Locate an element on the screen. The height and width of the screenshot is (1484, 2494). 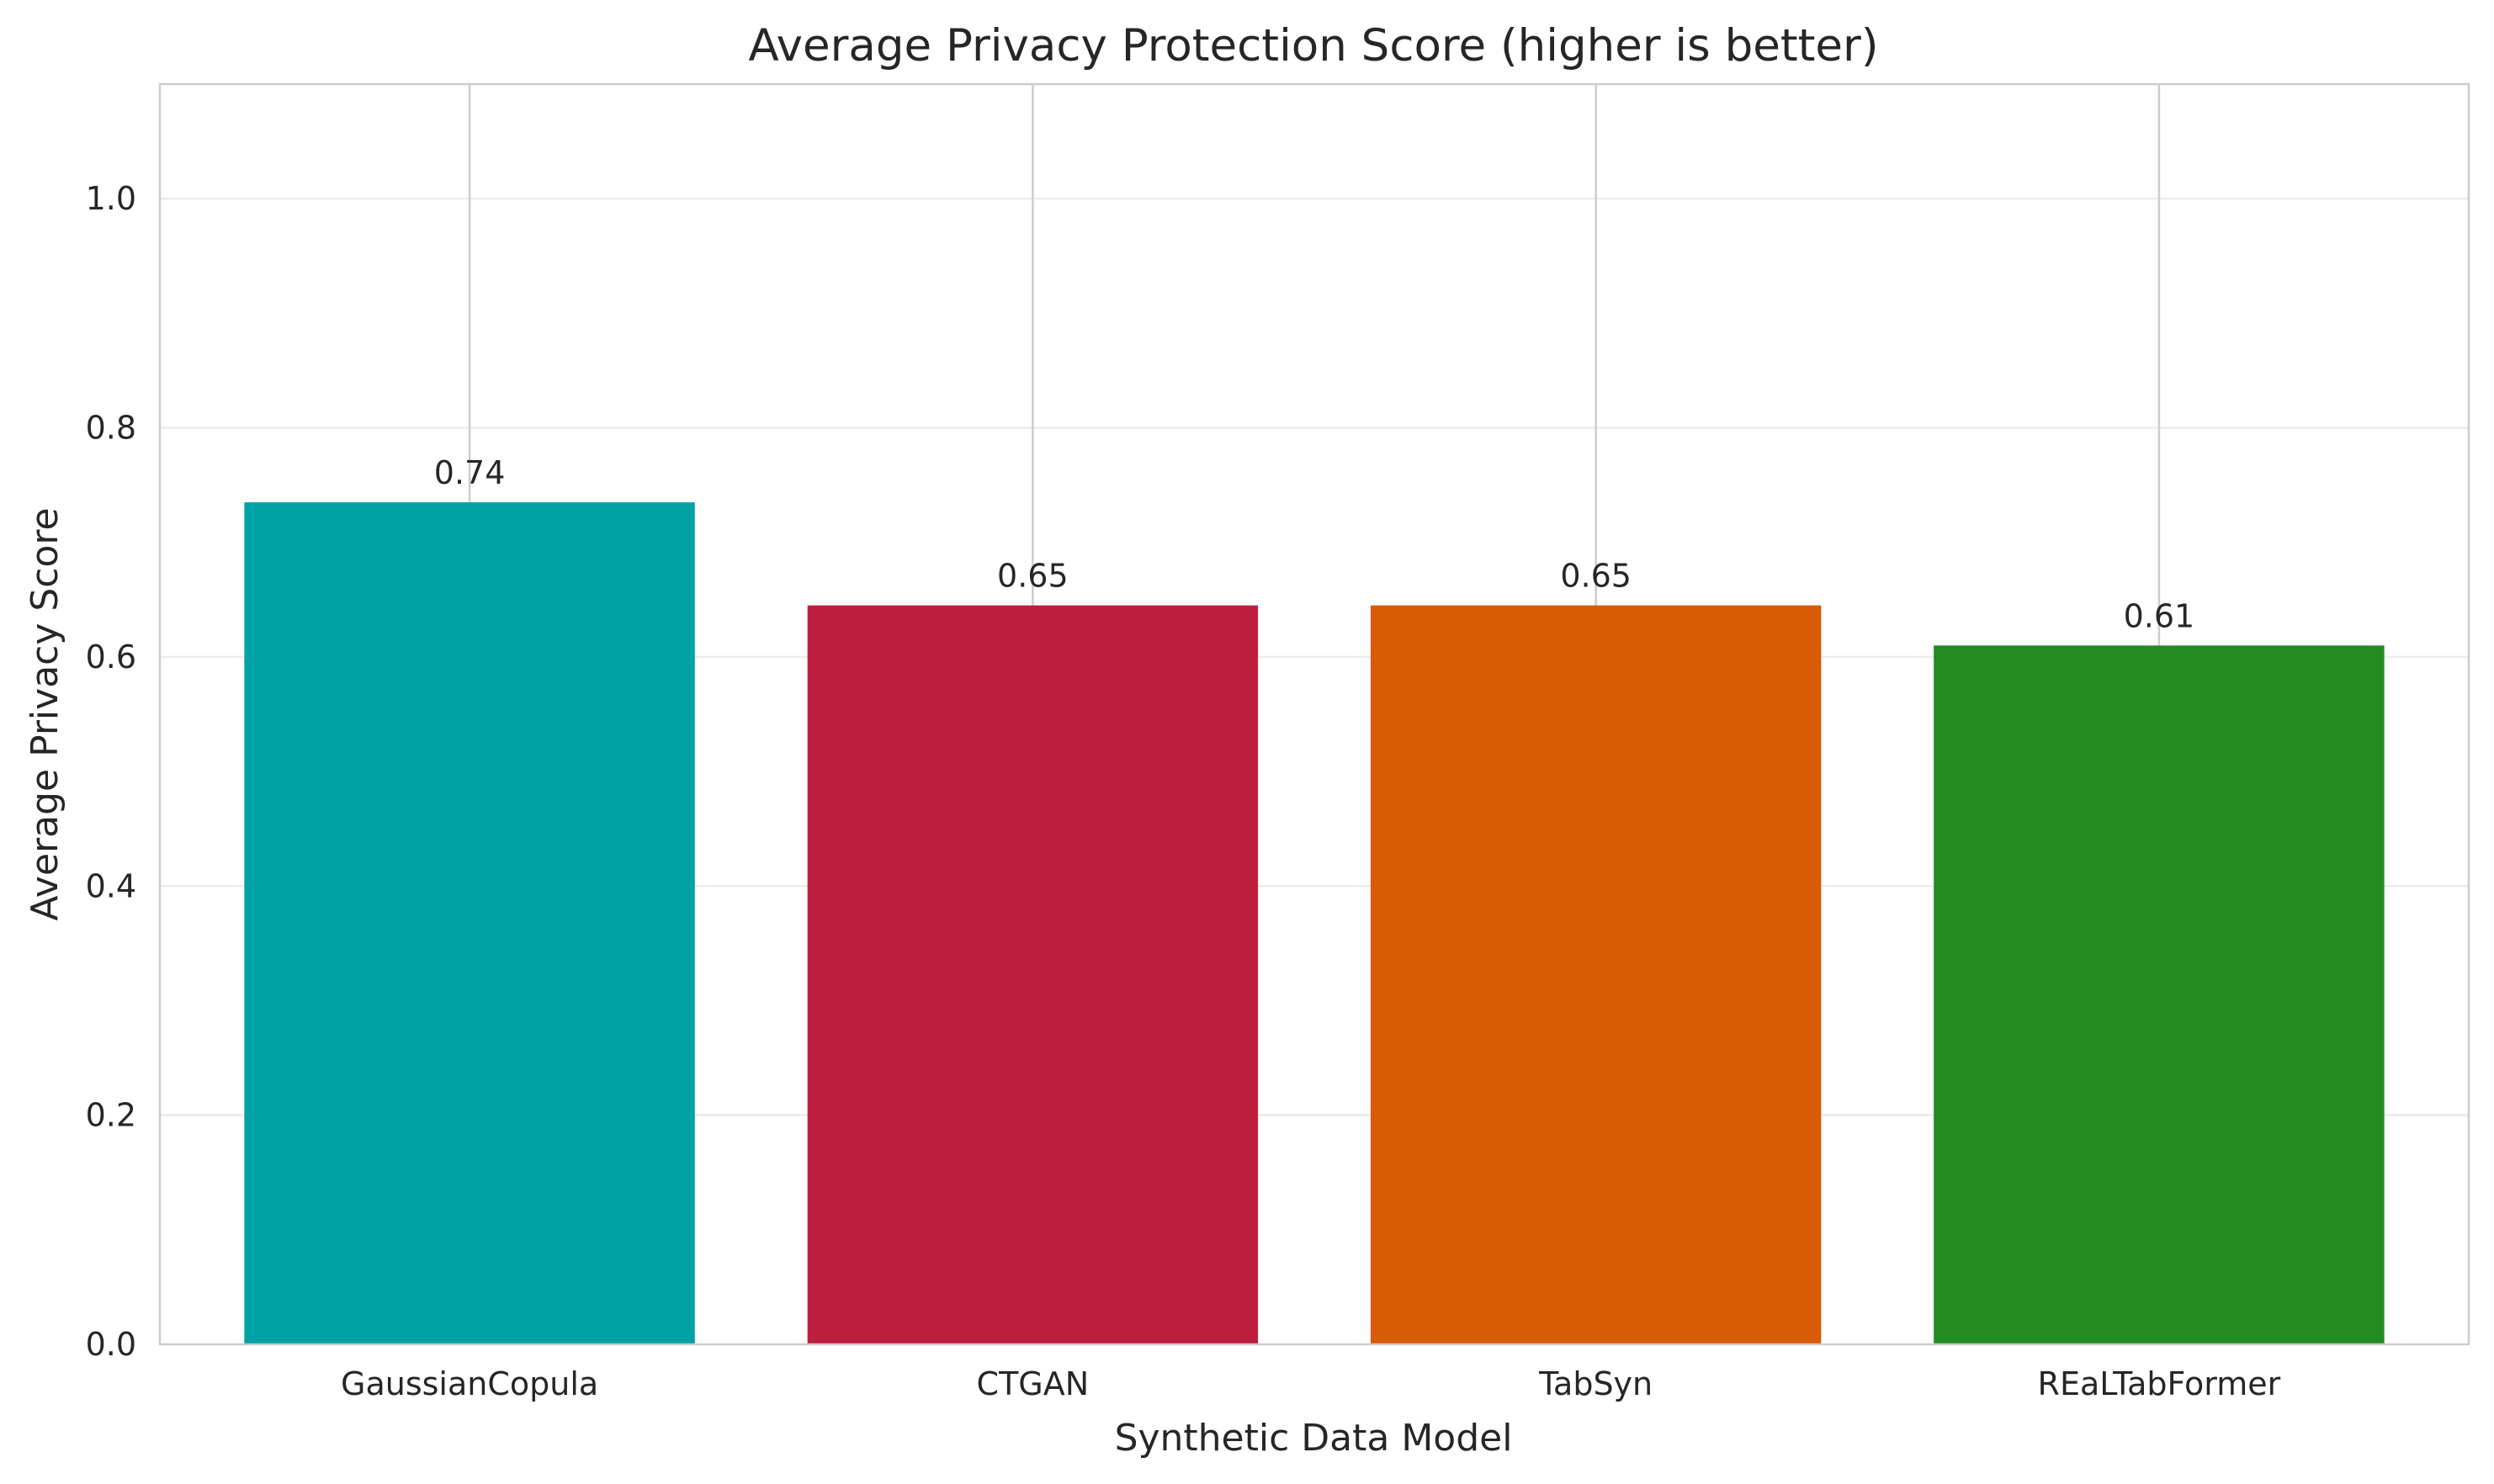
bar-value-label: 0.61 is located at coordinates (2159, 615).